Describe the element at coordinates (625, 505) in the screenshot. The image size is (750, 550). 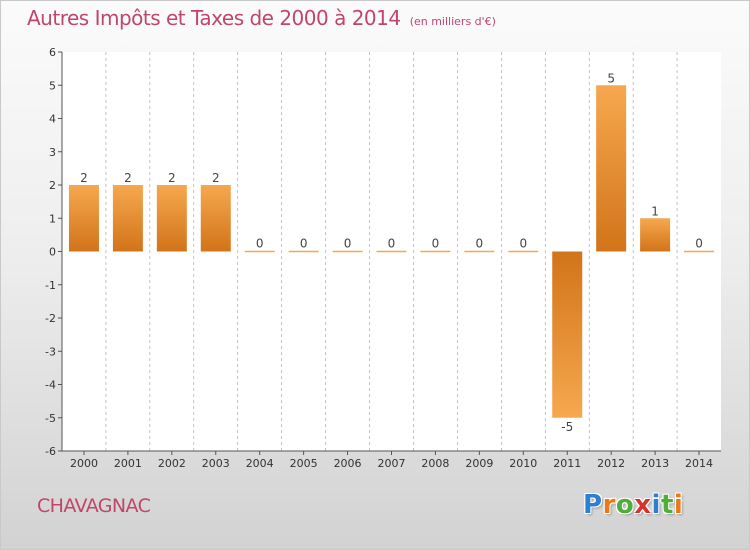
I see `logo-letter: o` at that location.